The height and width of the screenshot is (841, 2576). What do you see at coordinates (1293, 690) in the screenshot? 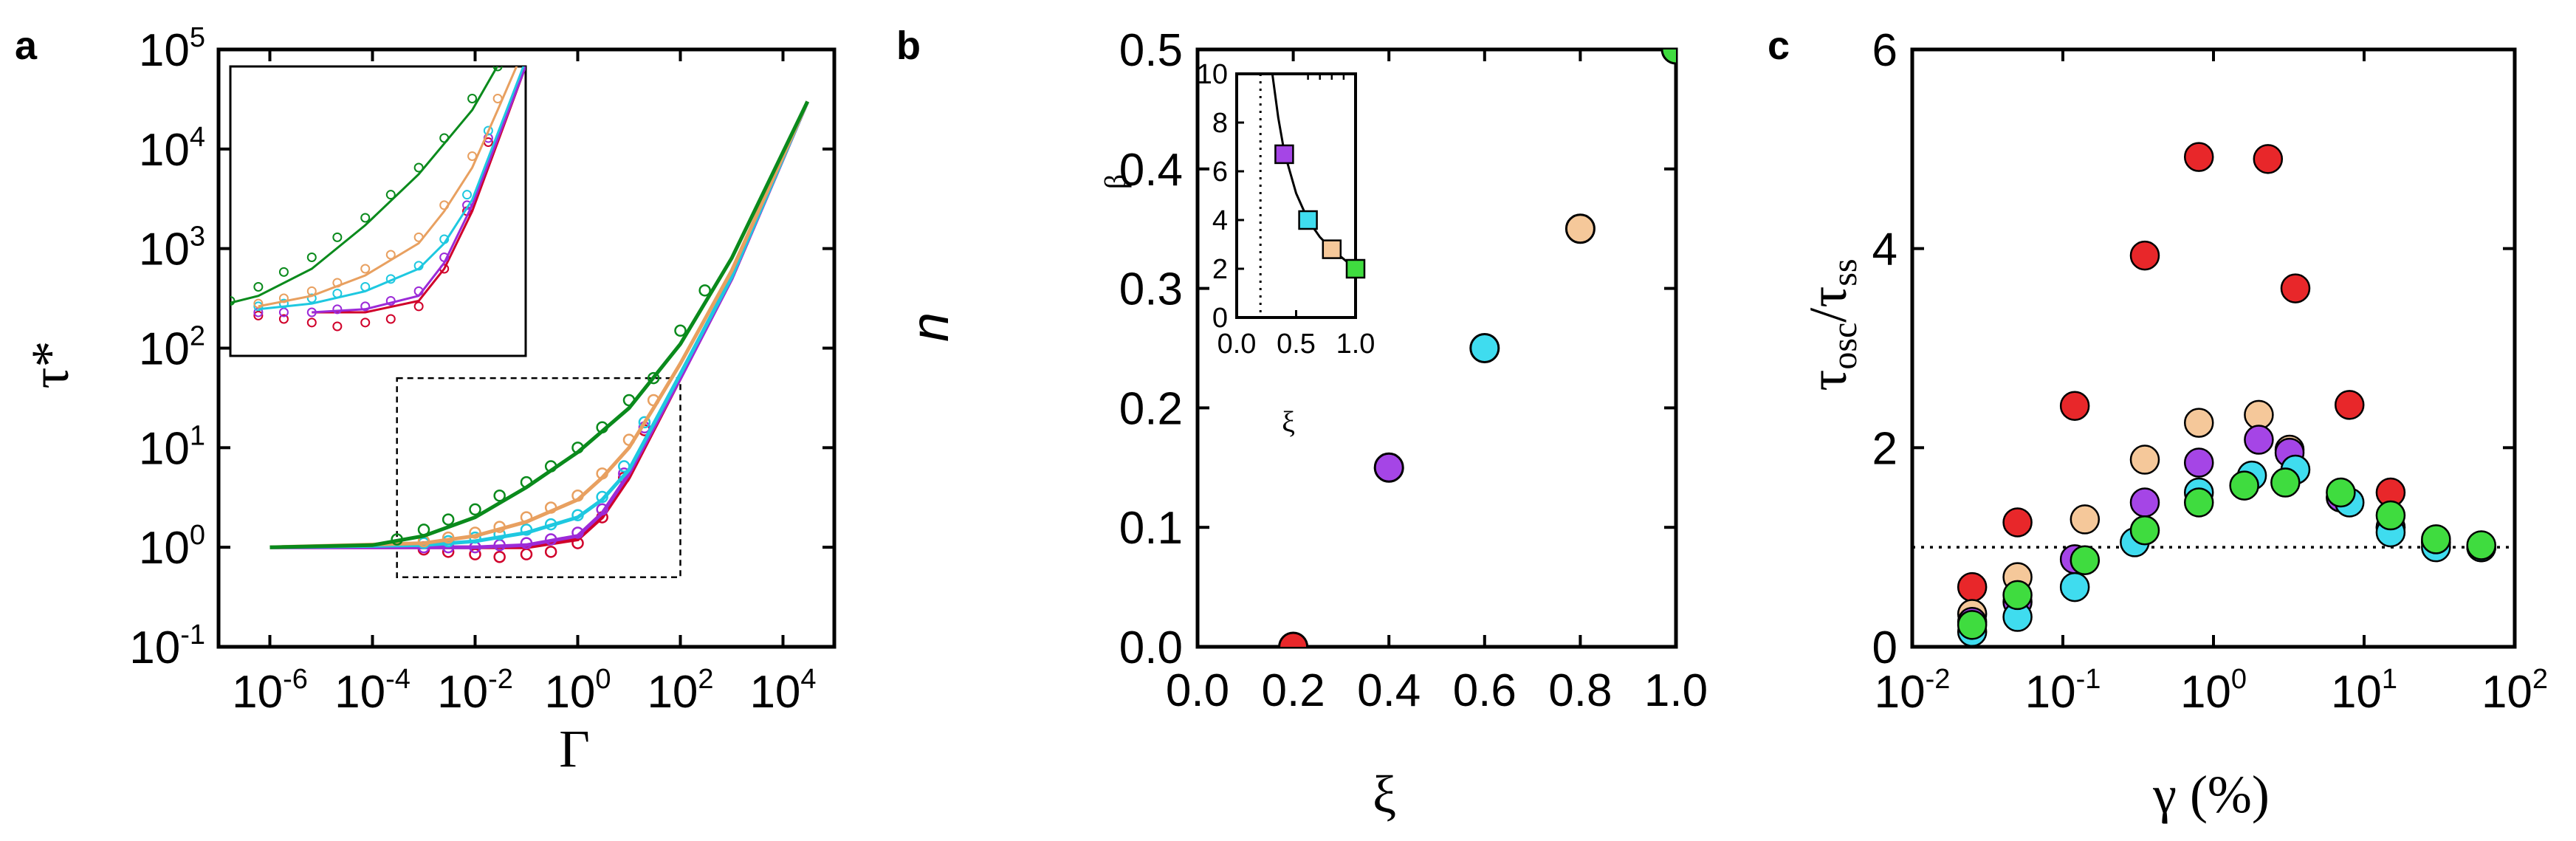
I see `x-tick-label: 0.2` at bounding box center [1293, 690].